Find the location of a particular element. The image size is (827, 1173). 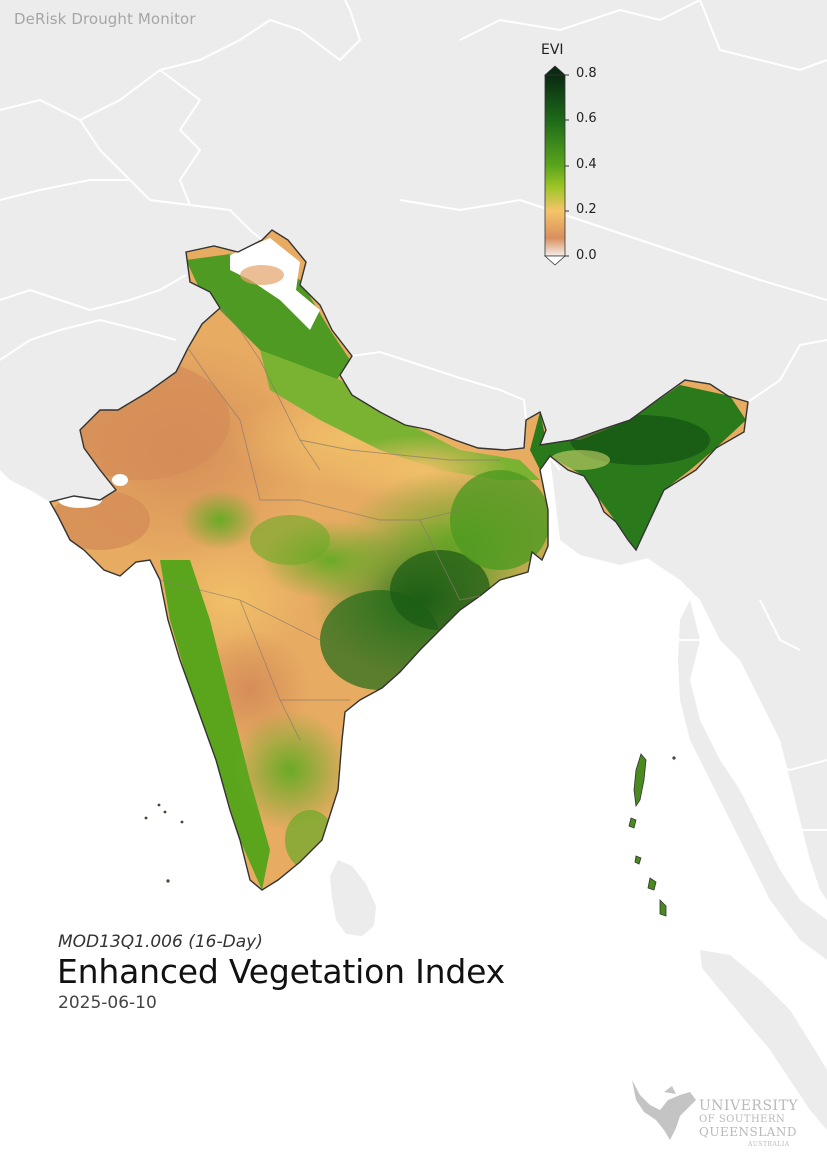

colorbar-tick-label: 0.4 is located at coordinates (586, 164).